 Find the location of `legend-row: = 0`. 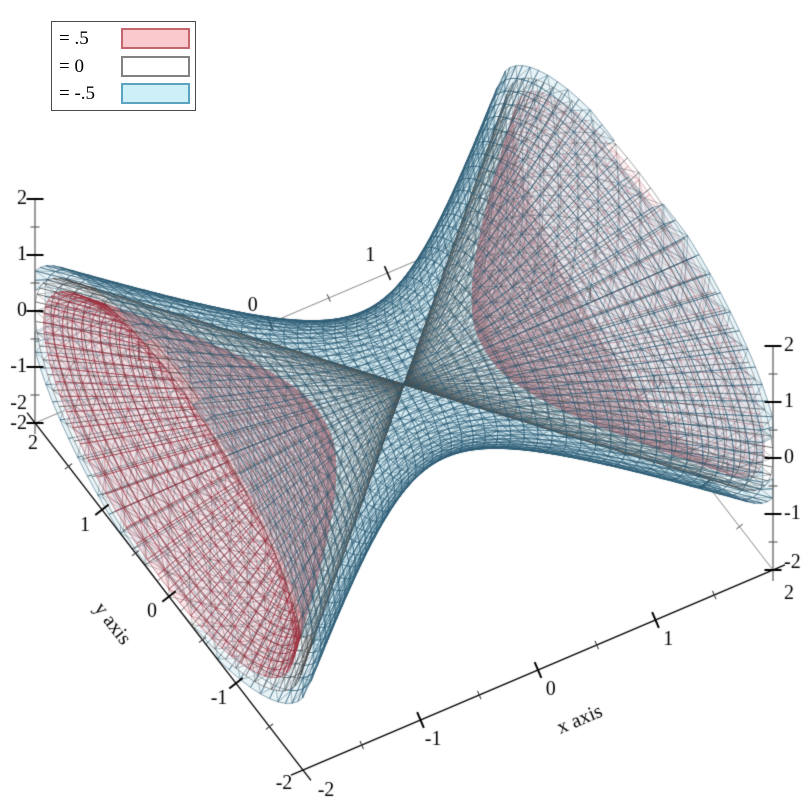

legend-row: = 0 is located at coordinates (124, 66).